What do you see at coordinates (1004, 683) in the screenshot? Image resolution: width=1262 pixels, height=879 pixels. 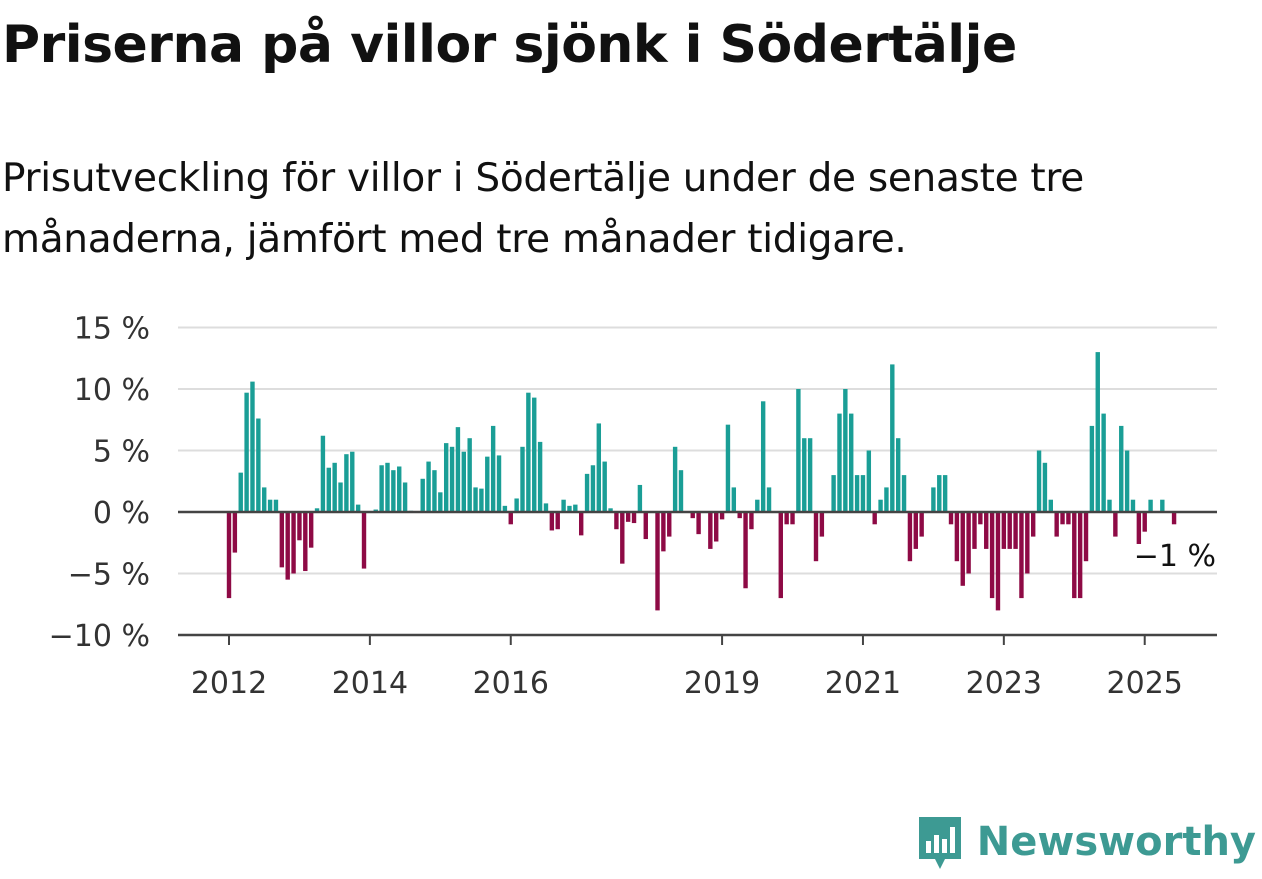 I see `x-tick-label: 2023` at bounding box center [1004, 683].